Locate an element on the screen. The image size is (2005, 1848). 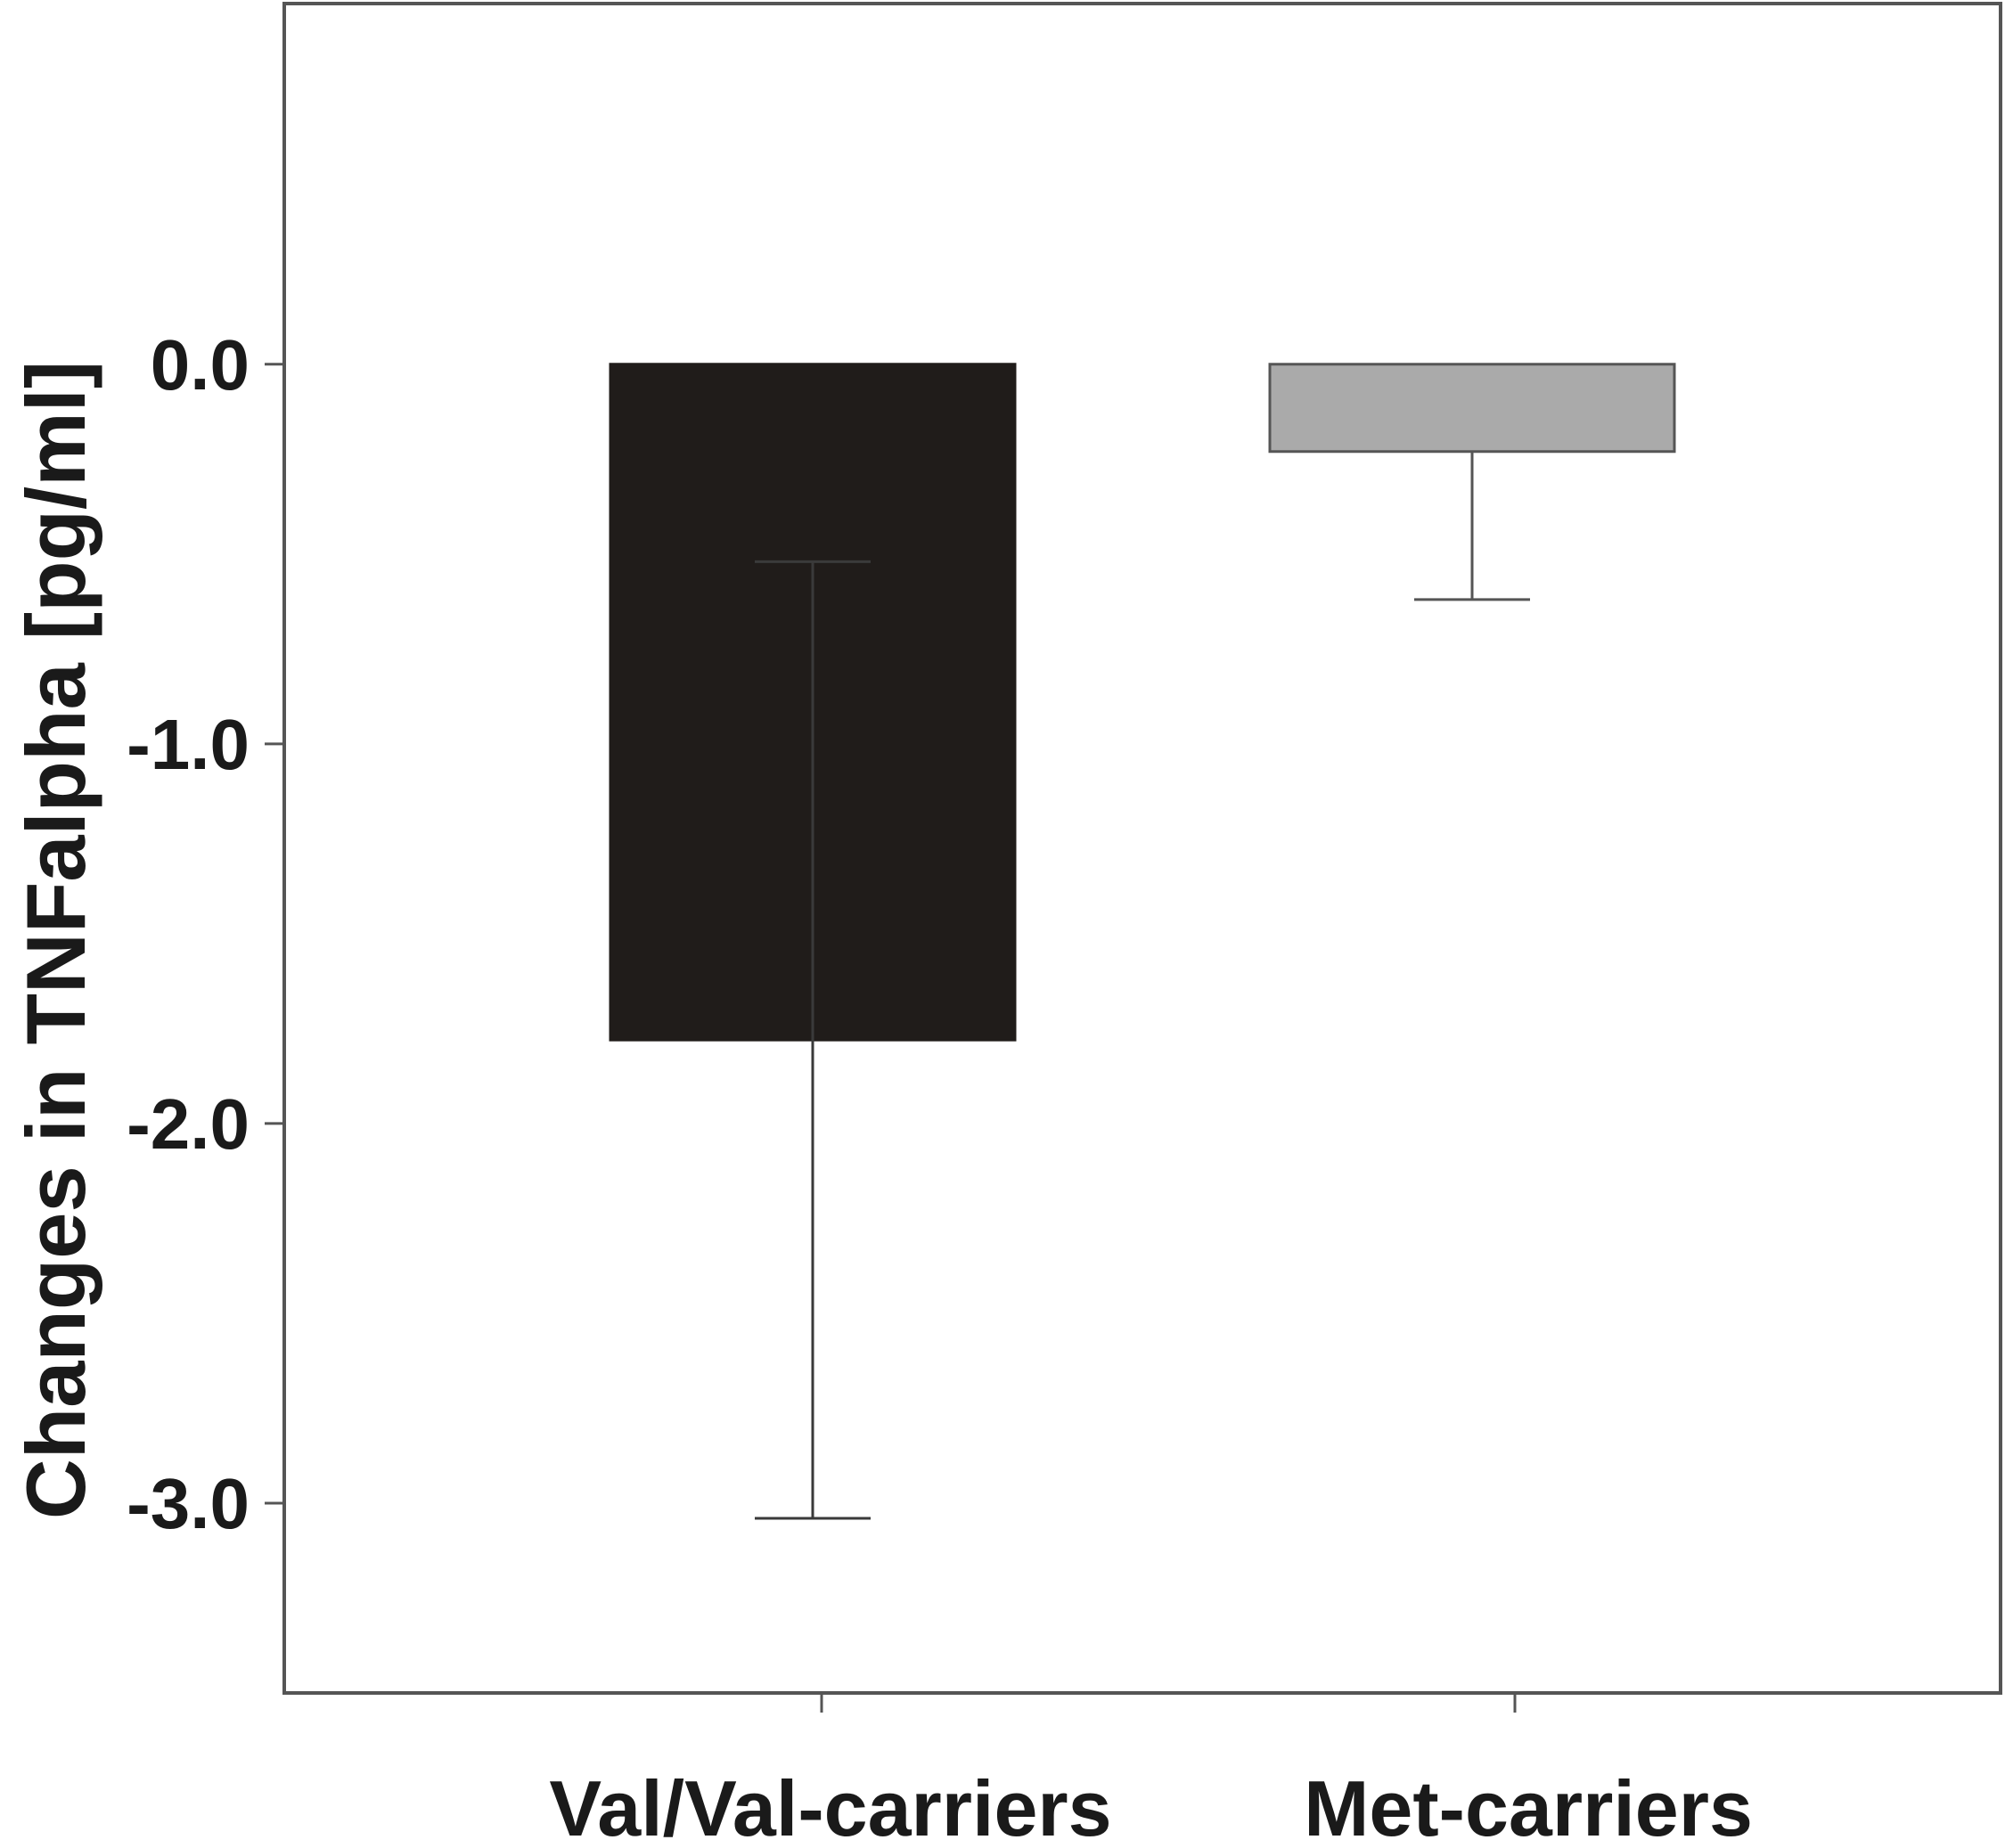
y-tick-label: 0.0 is located at coordinates (200, 365).